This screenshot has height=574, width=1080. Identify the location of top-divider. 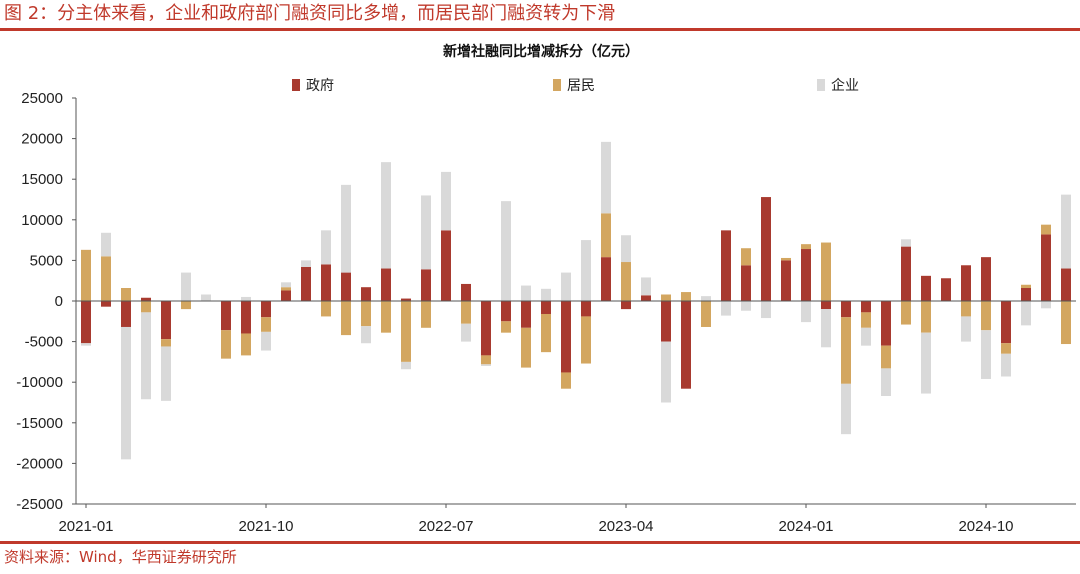
(540, 29).